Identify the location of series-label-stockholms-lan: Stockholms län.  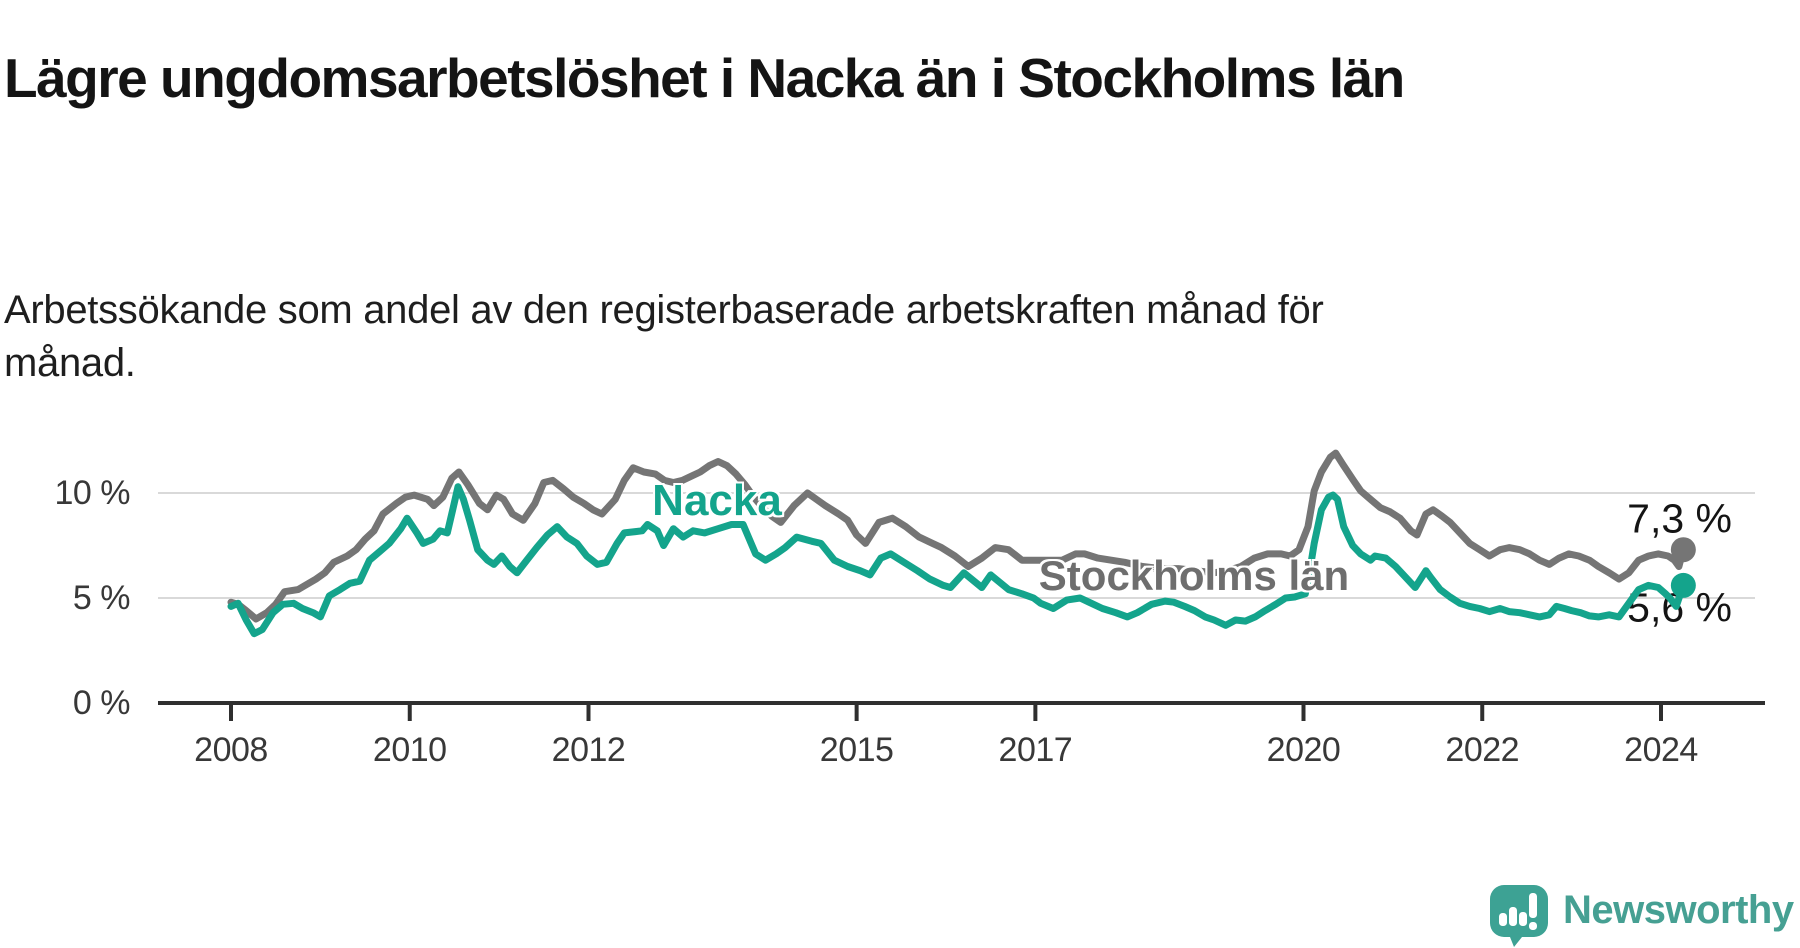
(1194, 575).